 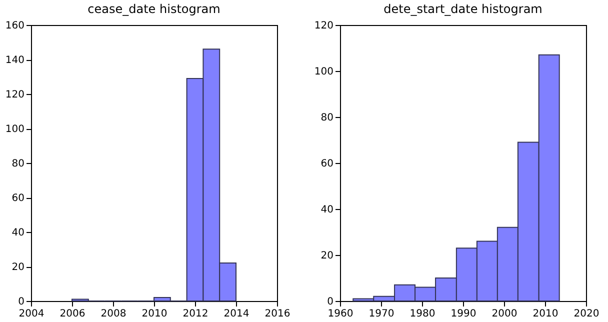 I want to click on x-tick-label: 1990, so click(x=463, y=314).